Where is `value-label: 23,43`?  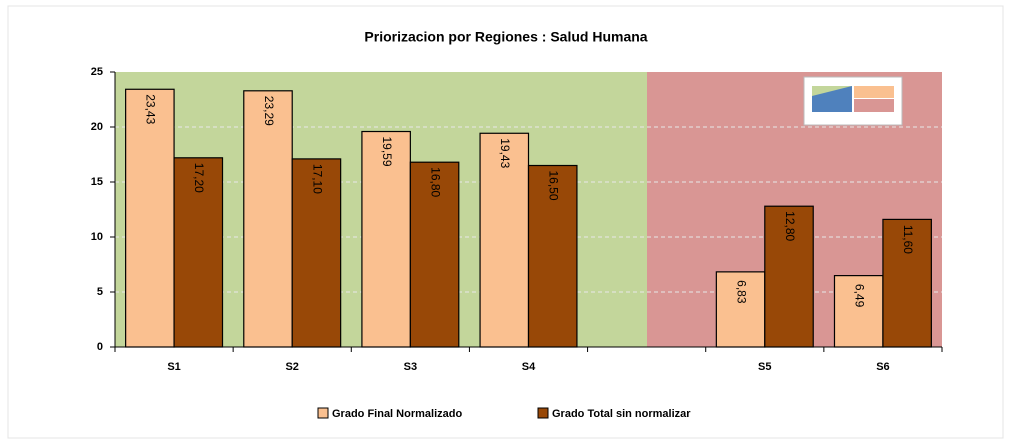
value-label: 23,43 is located at coordinates (151, 109).